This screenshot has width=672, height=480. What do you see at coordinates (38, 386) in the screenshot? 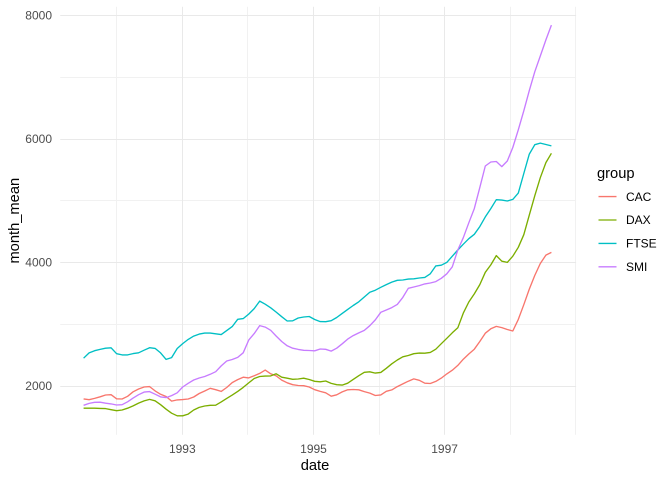
I see `svg-text: 2000` at bounding box center [38, 386].